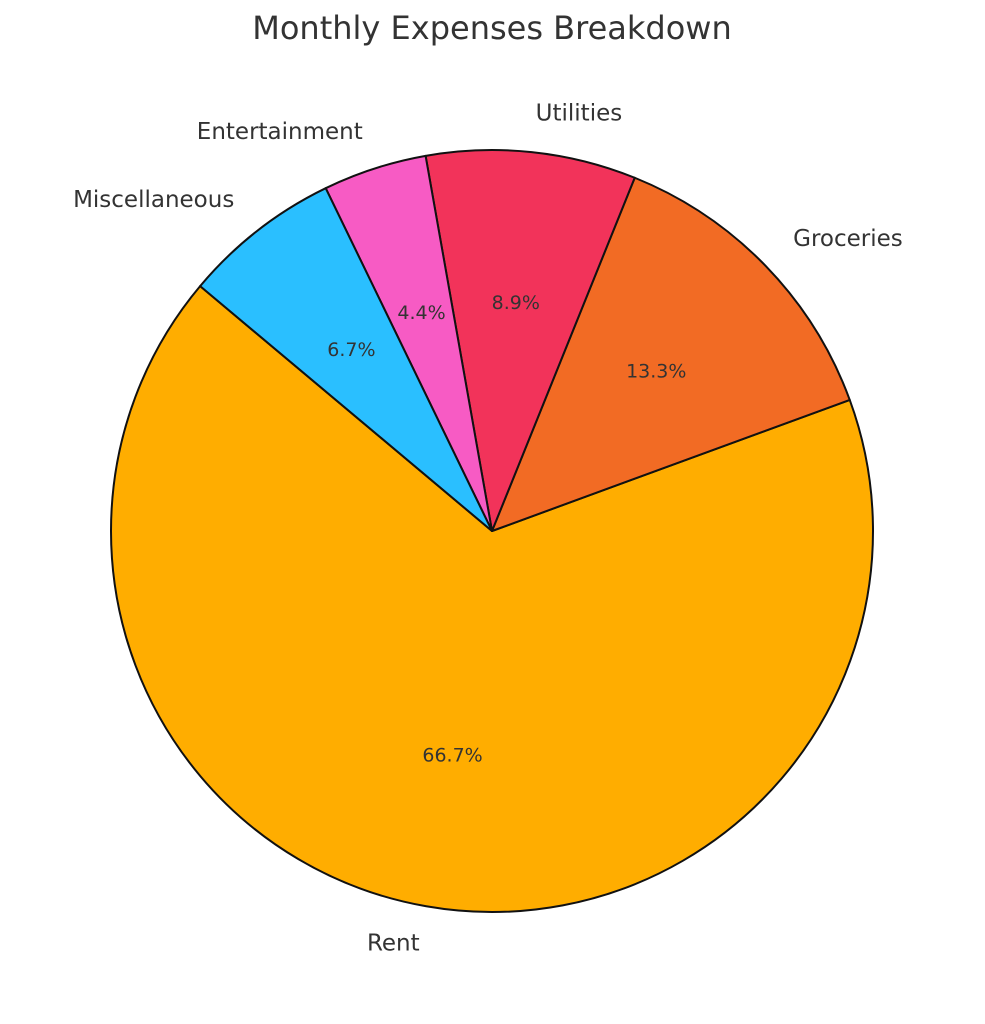  Describe the element at coordinates (656, 372) in the screenshot. I see `percent-label: 13.3%` at that location.